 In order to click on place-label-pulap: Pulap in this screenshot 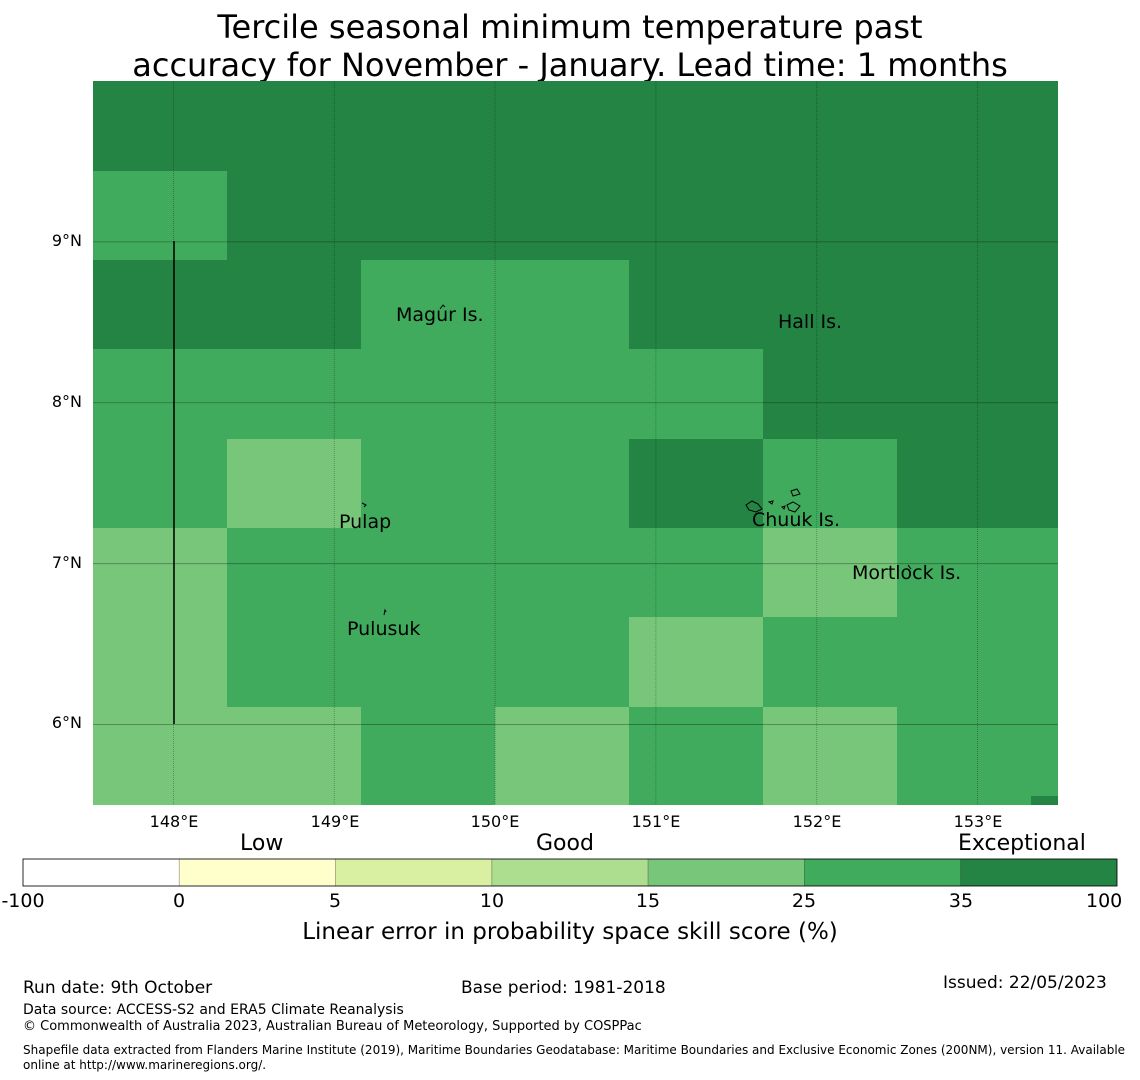, I will do `click(365, 522)`.